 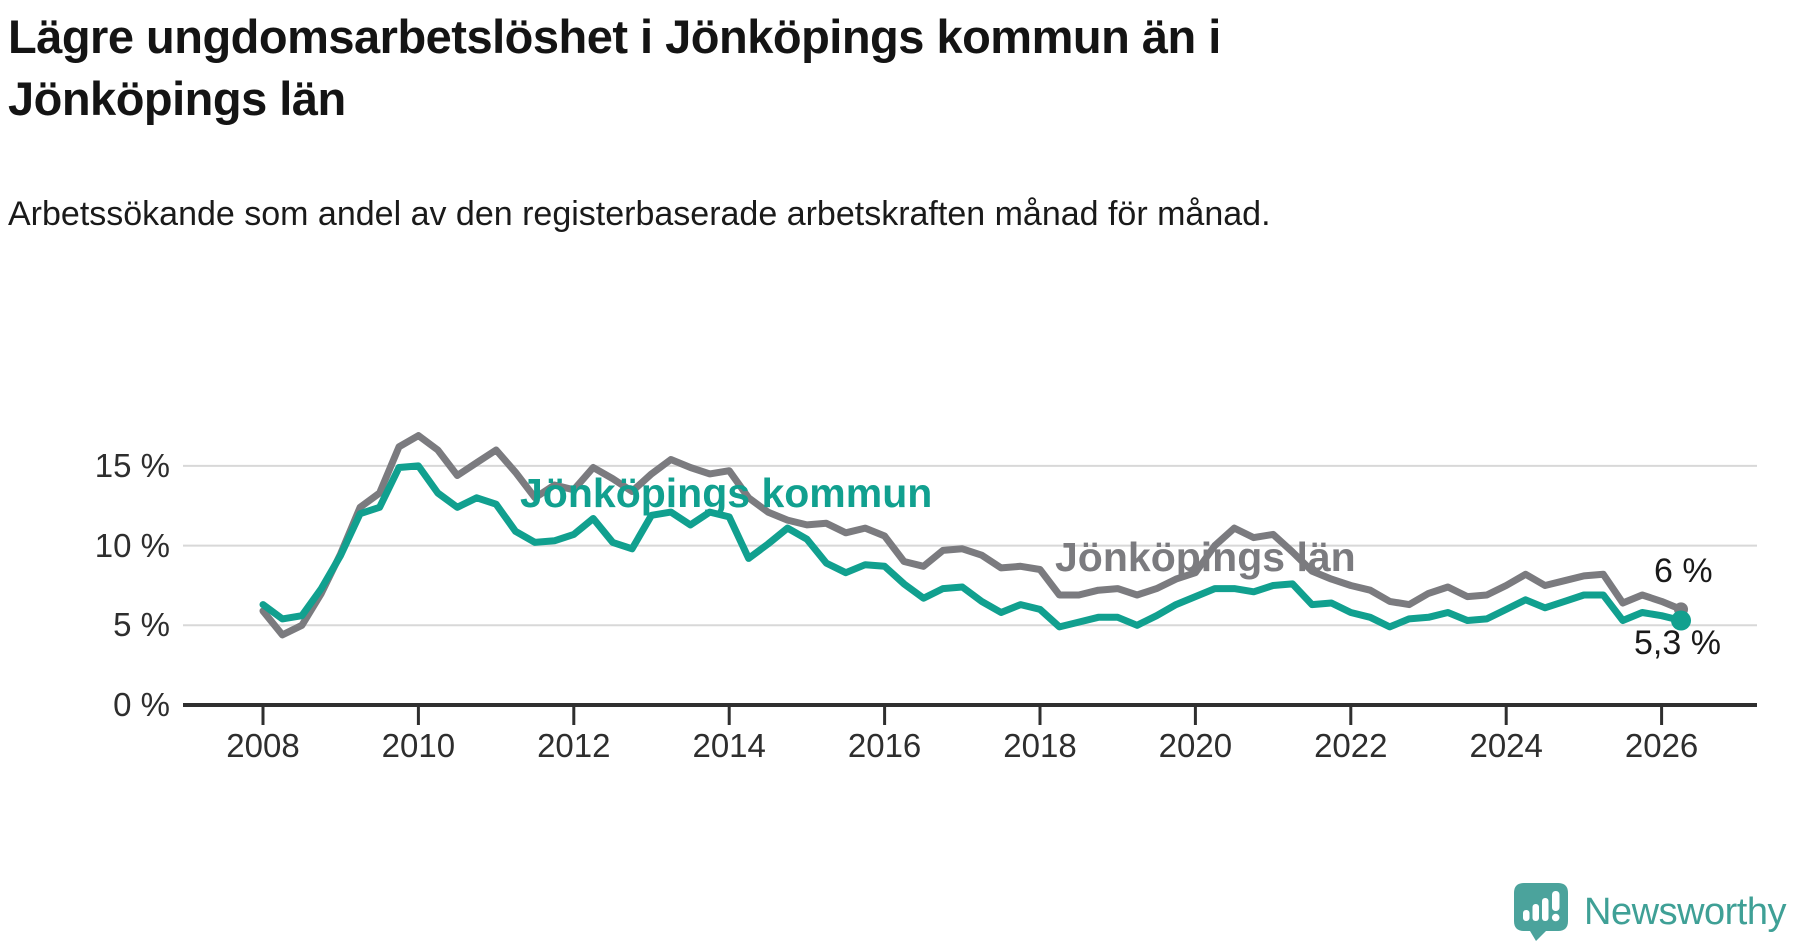 What do you see at coordinates (141, 704) in the screenshot?
I see `y-axis-label: 0 %` at bounding box center [141, 704].